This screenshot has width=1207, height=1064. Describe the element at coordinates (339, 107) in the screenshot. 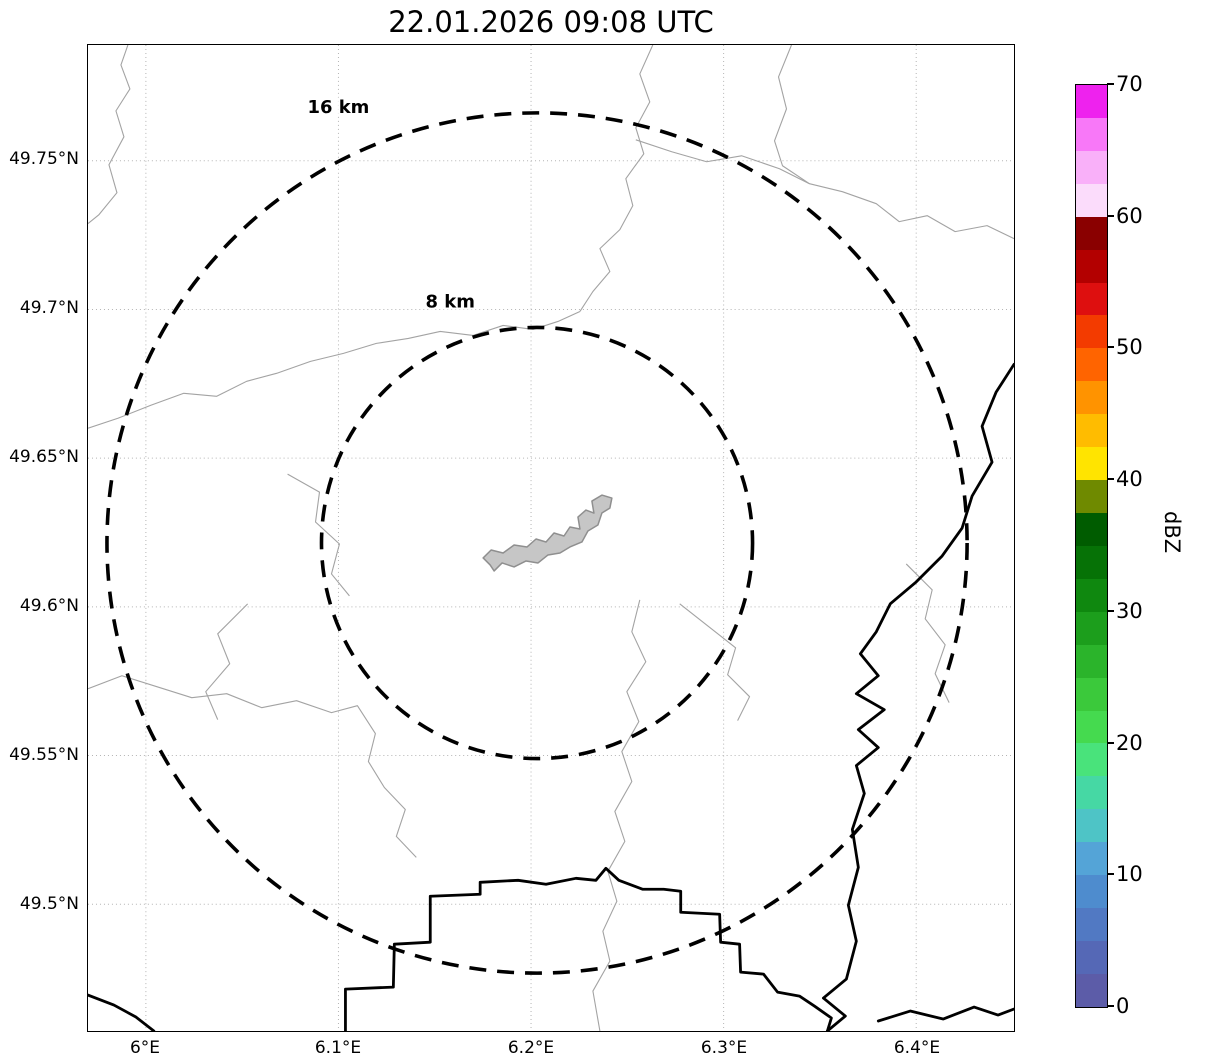

I see `range-ring-16km-label: 16 km` at that location.